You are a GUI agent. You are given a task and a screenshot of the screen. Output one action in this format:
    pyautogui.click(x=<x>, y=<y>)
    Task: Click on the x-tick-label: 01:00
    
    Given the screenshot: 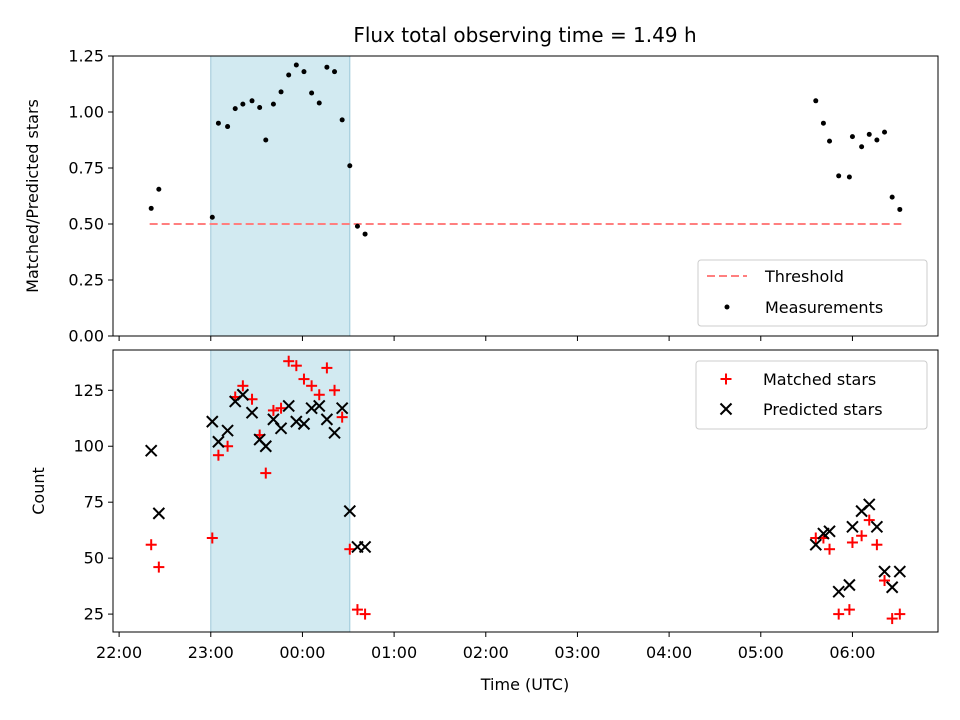 What is the action you would take?
    pyautogui.click(x=394, y=652)
    